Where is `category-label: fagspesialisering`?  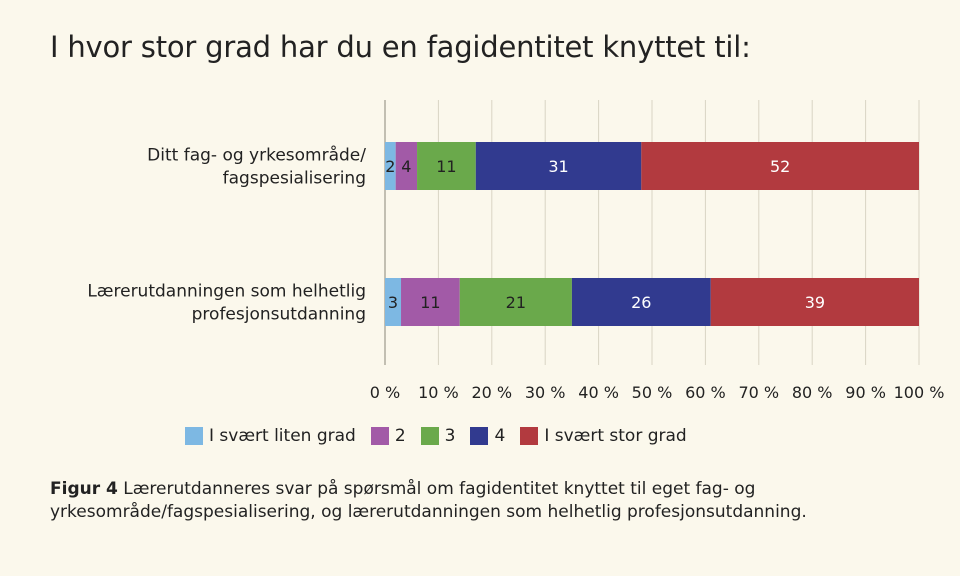 category-label: fagspesialisering is located at coordinates (294, 179).